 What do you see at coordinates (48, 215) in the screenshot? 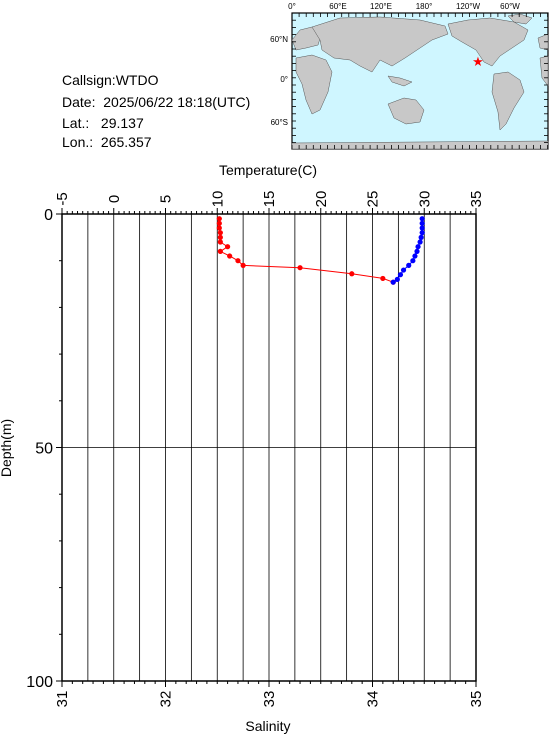
I see `depth-tick-label: 0` at bounding box center [48, 215].